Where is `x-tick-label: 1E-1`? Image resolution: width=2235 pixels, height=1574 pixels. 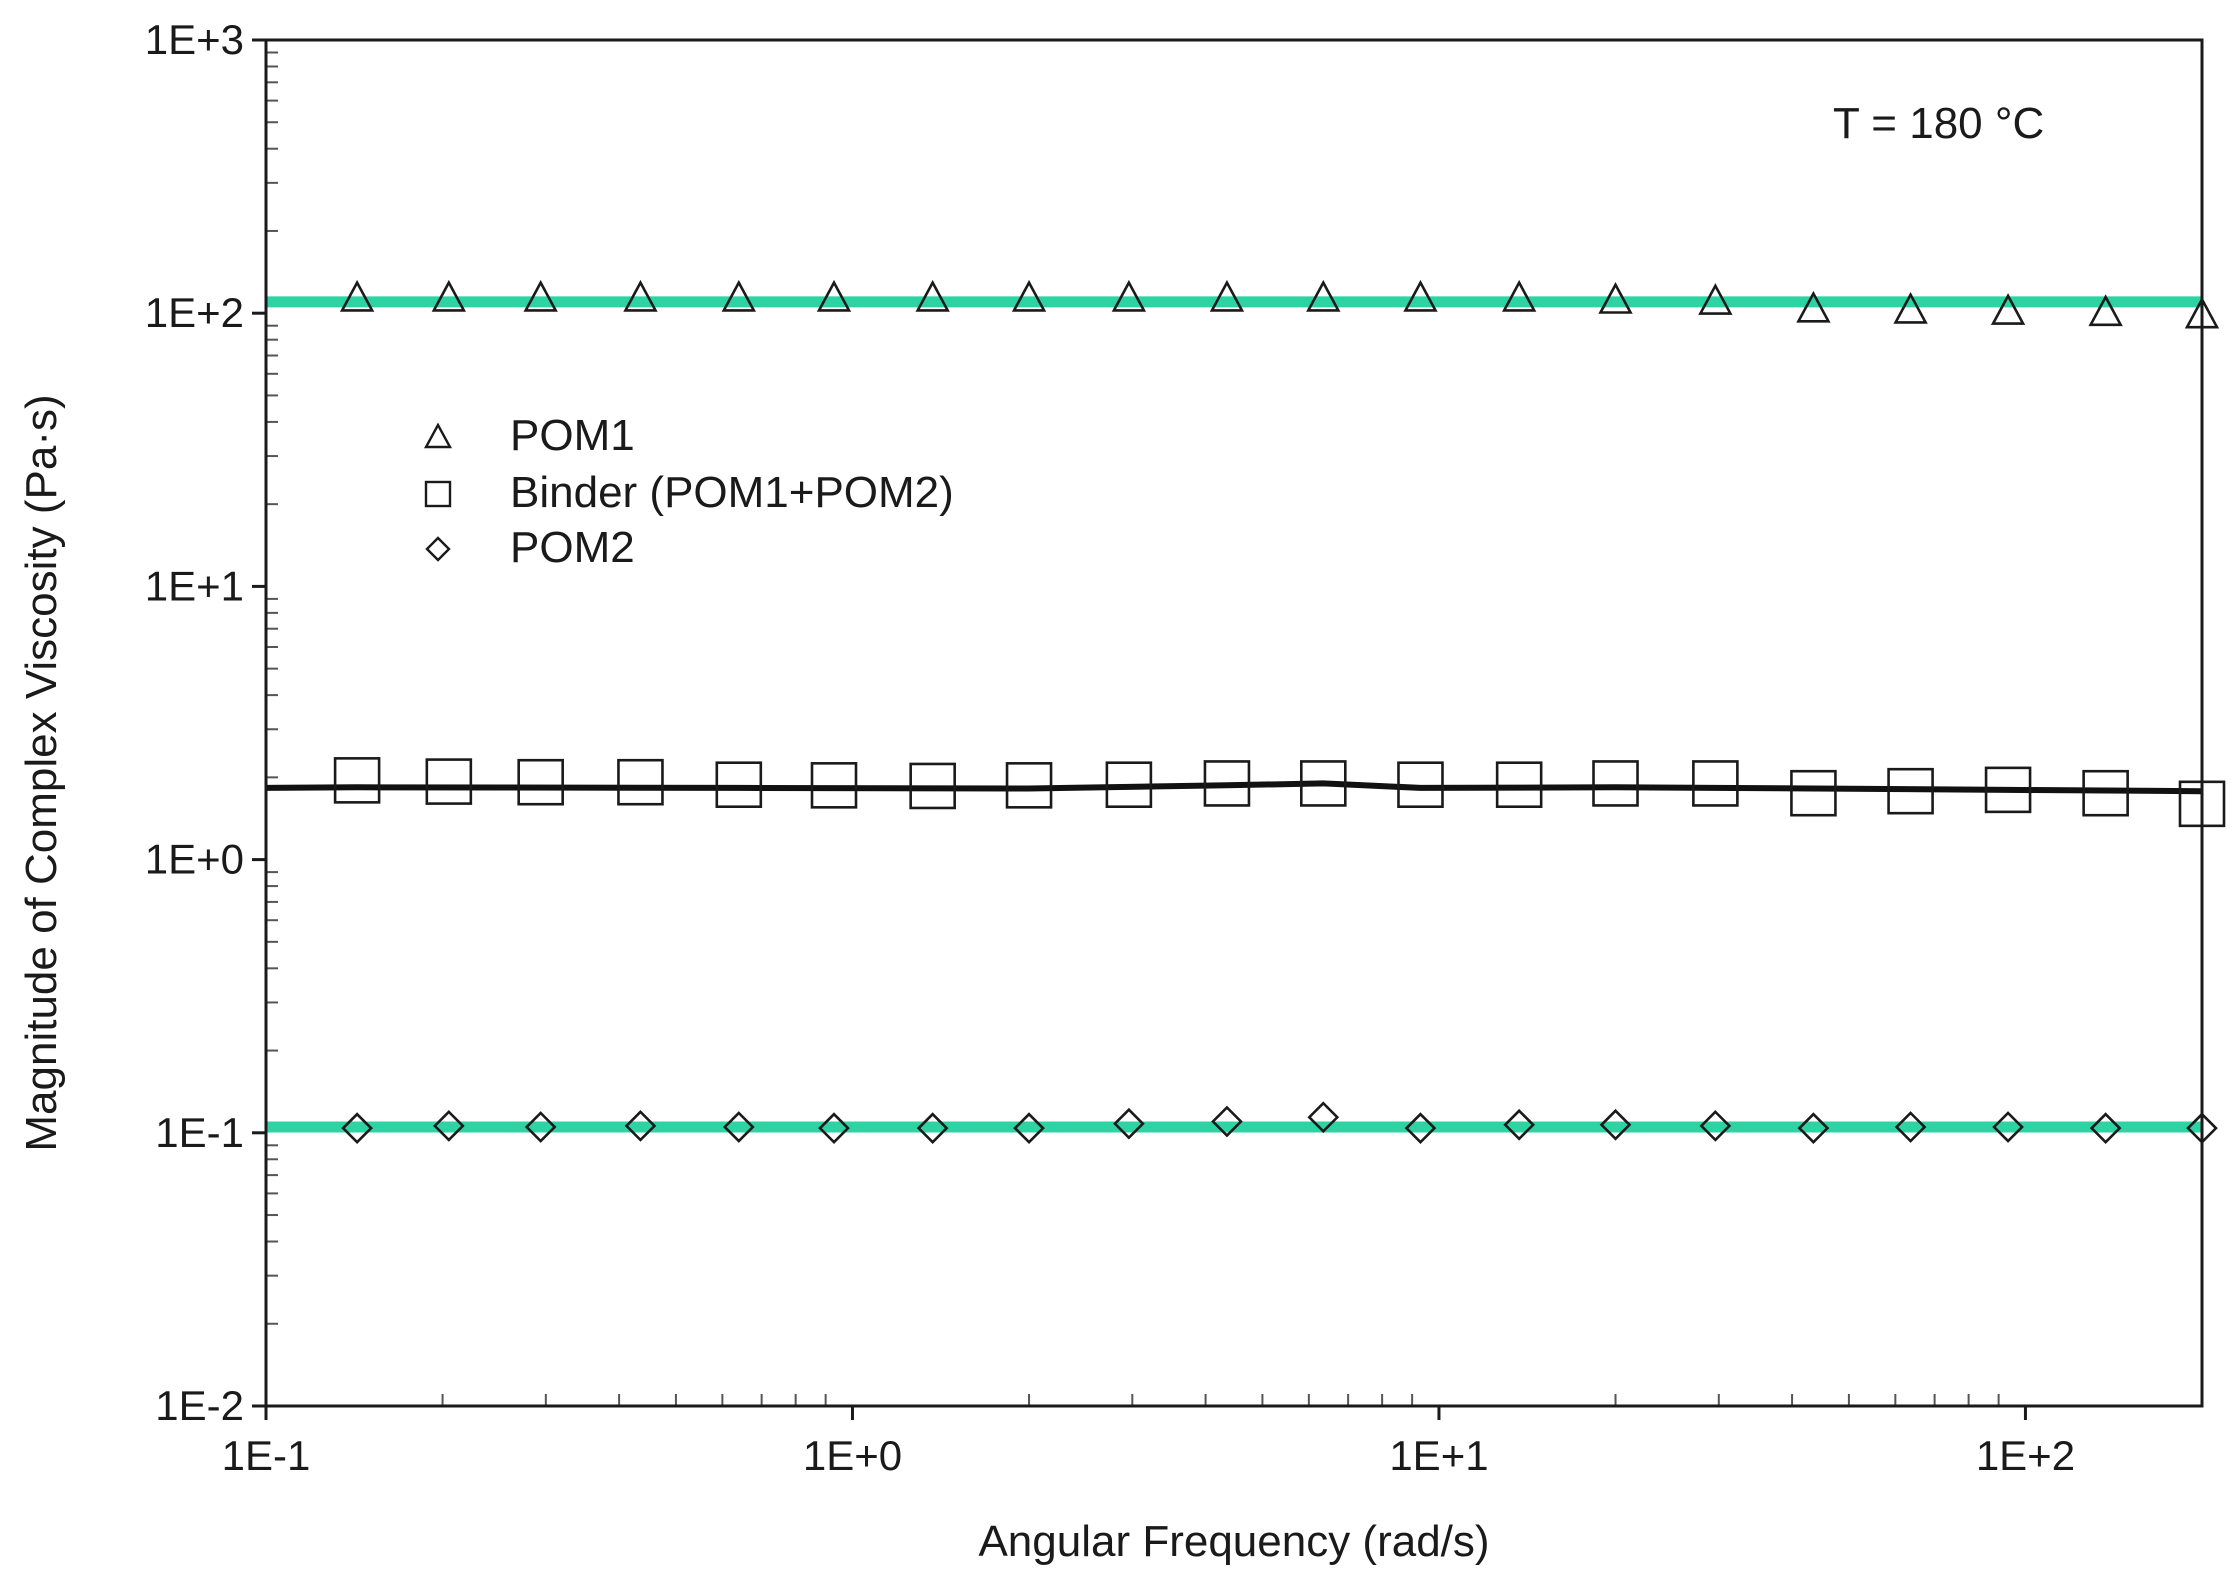 x-tick-label: 1E-1 is located at coordinates (266, 1455).